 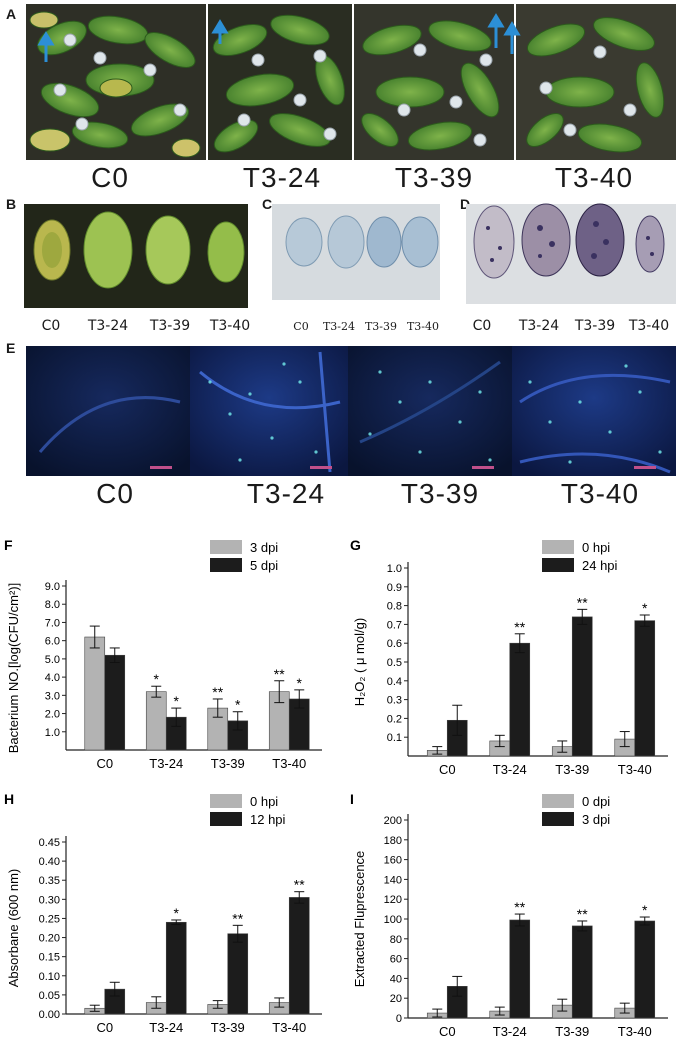 What do you see at coordinates (394, 663) in the screenshot?
I see `y-tick-label: 0.5` at bounding box center [394, 663].